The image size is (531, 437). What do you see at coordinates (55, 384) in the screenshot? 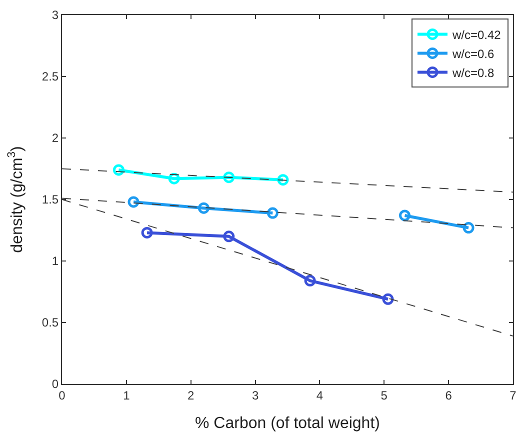
I see `y-tick-label: 0` at bounding box center [55, 384].